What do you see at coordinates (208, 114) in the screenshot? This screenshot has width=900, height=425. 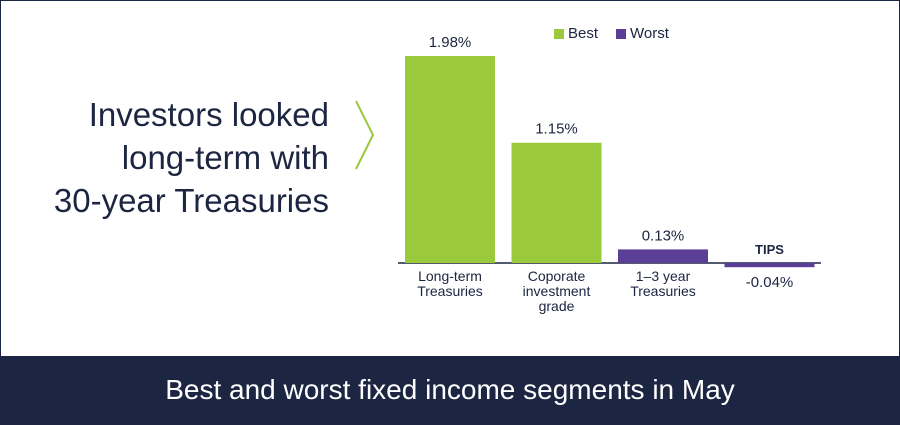 I see `headline-line: Investors looked` at bounding box center [208, 114].